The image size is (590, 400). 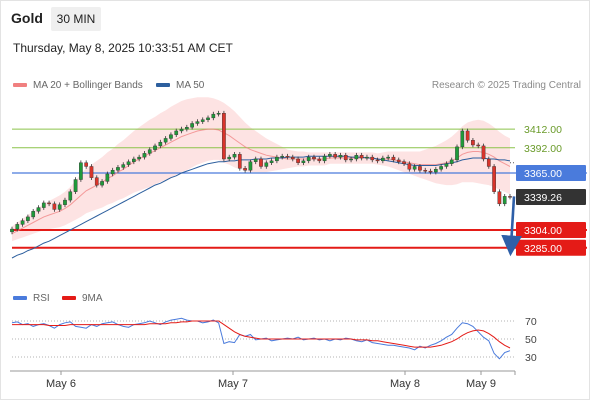 I want to click on current-price-badge, so click(x=551, y=197).